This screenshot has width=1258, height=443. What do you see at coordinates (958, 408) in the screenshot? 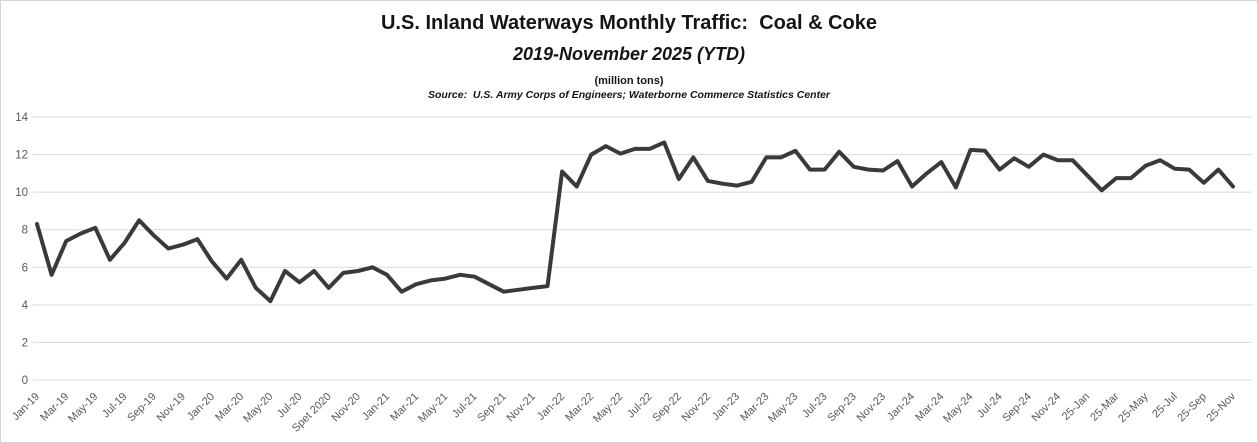
I see `x-tick-label: May-24` at bounding box center [958, 408].